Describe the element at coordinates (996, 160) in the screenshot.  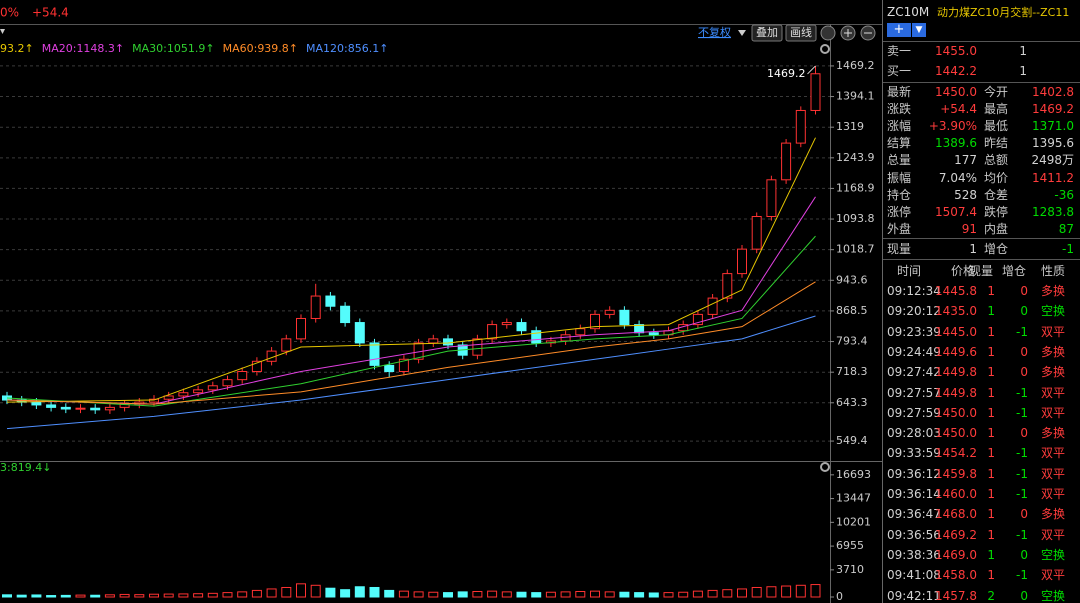
I see `stat-label: 总额` at that location.